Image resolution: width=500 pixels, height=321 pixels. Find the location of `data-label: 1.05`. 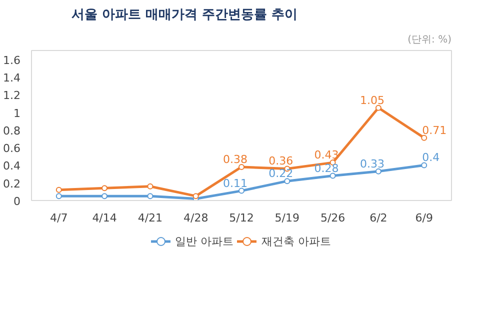

data-label: 1.05 is located at coordinates (372, 100).